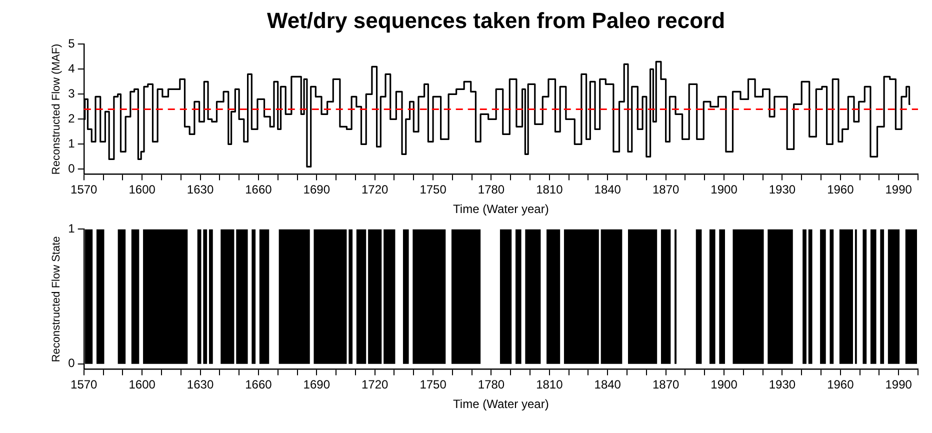  Describe the element at coordinates (72, 119) in the screenshot. I see `y-tick-label: 2` at that location.